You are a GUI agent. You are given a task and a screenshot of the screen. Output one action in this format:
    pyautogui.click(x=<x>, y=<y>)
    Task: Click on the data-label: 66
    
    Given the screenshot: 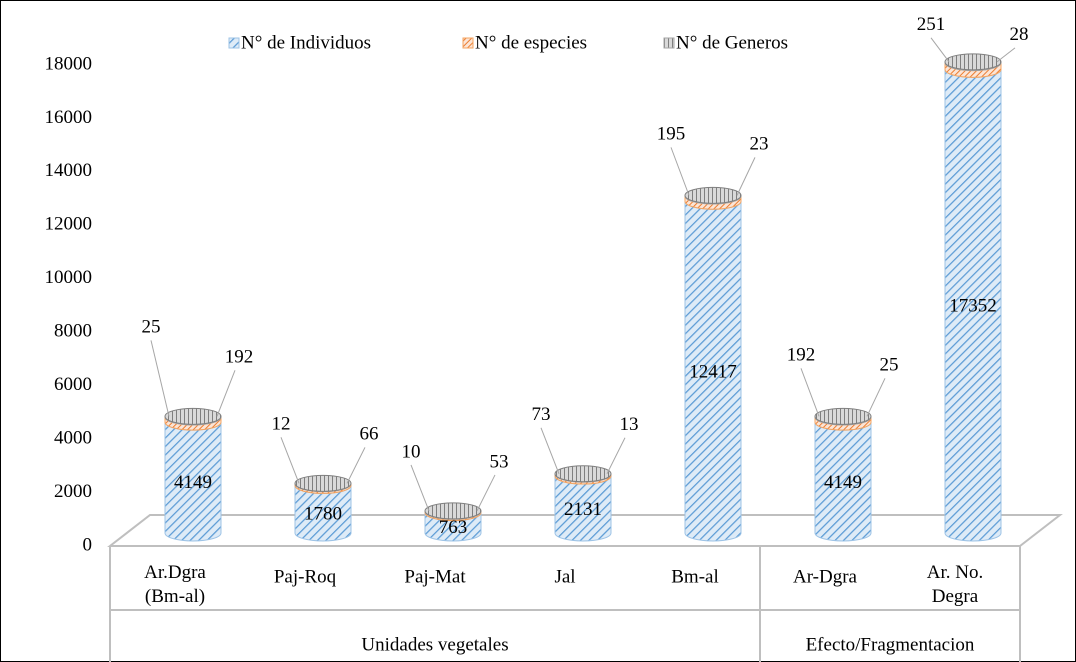 What is the action you would take?
    pyautogui.click(x=369, y=434)
    